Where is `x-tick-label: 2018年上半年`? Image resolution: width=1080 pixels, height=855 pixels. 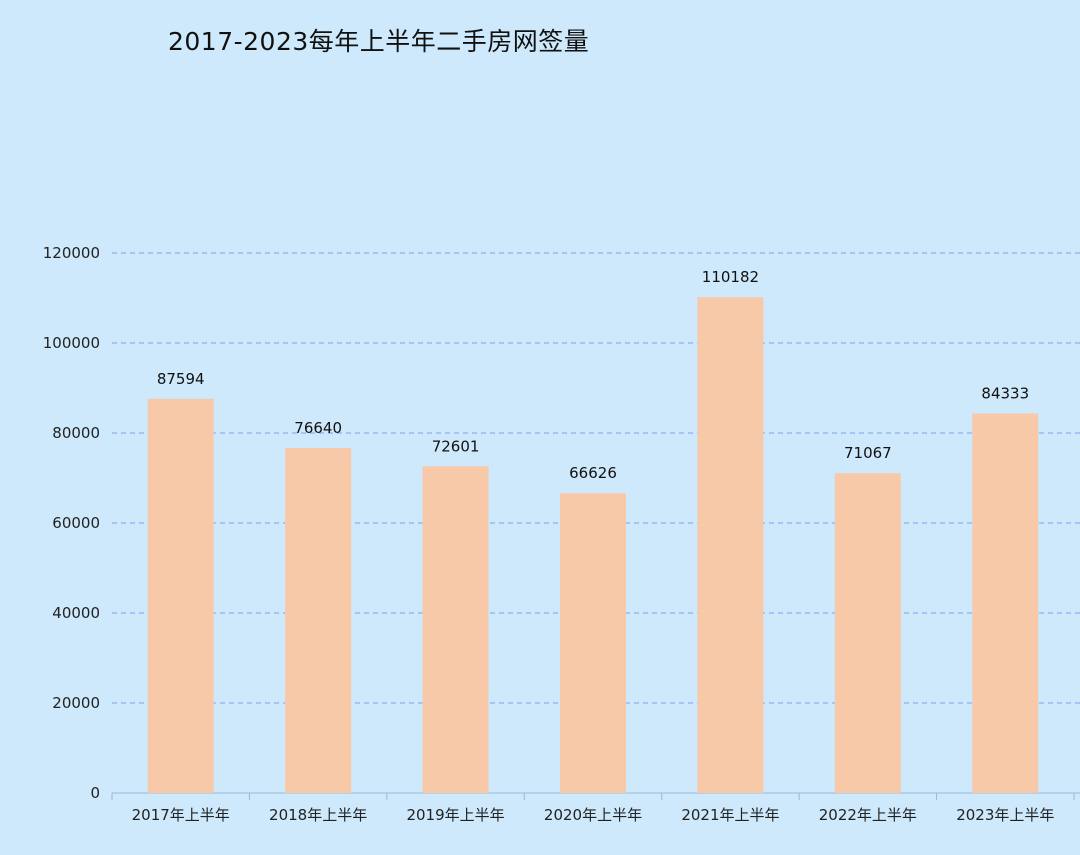
x-tick-label: 2018年上半年 is located at coordinates (318, 815).